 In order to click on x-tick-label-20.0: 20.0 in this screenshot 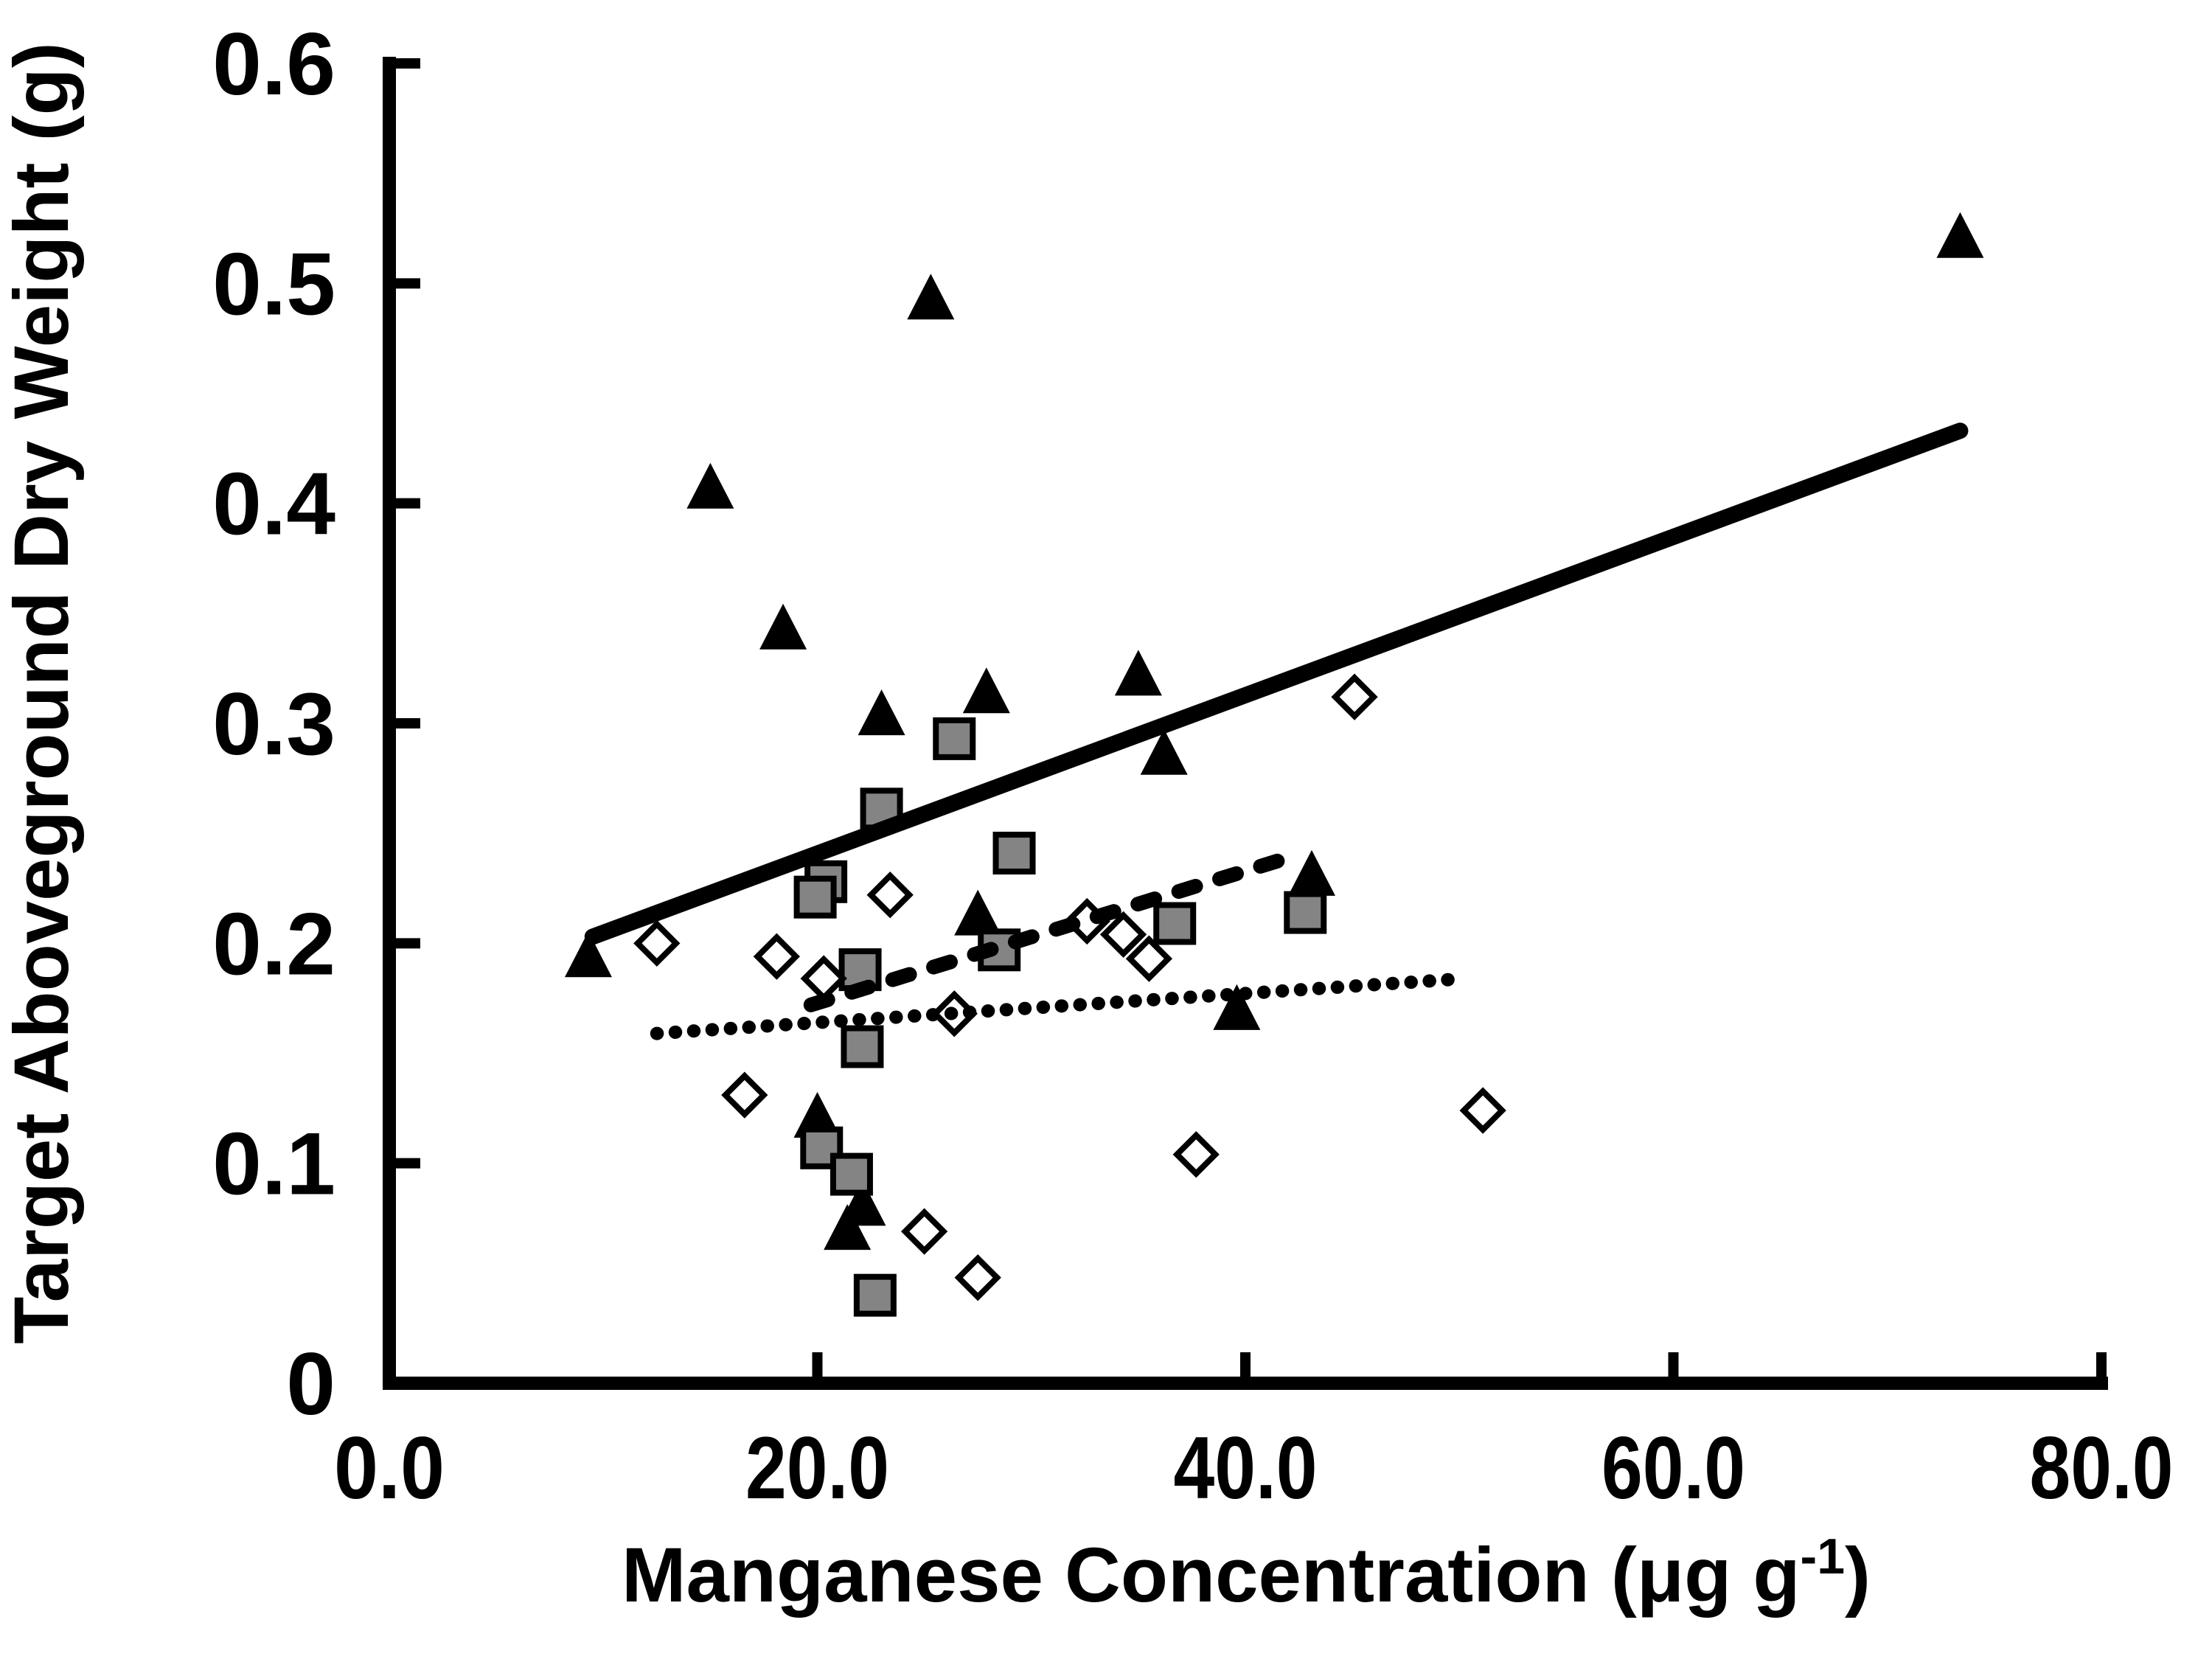, I will do `click(817, 1468)`.